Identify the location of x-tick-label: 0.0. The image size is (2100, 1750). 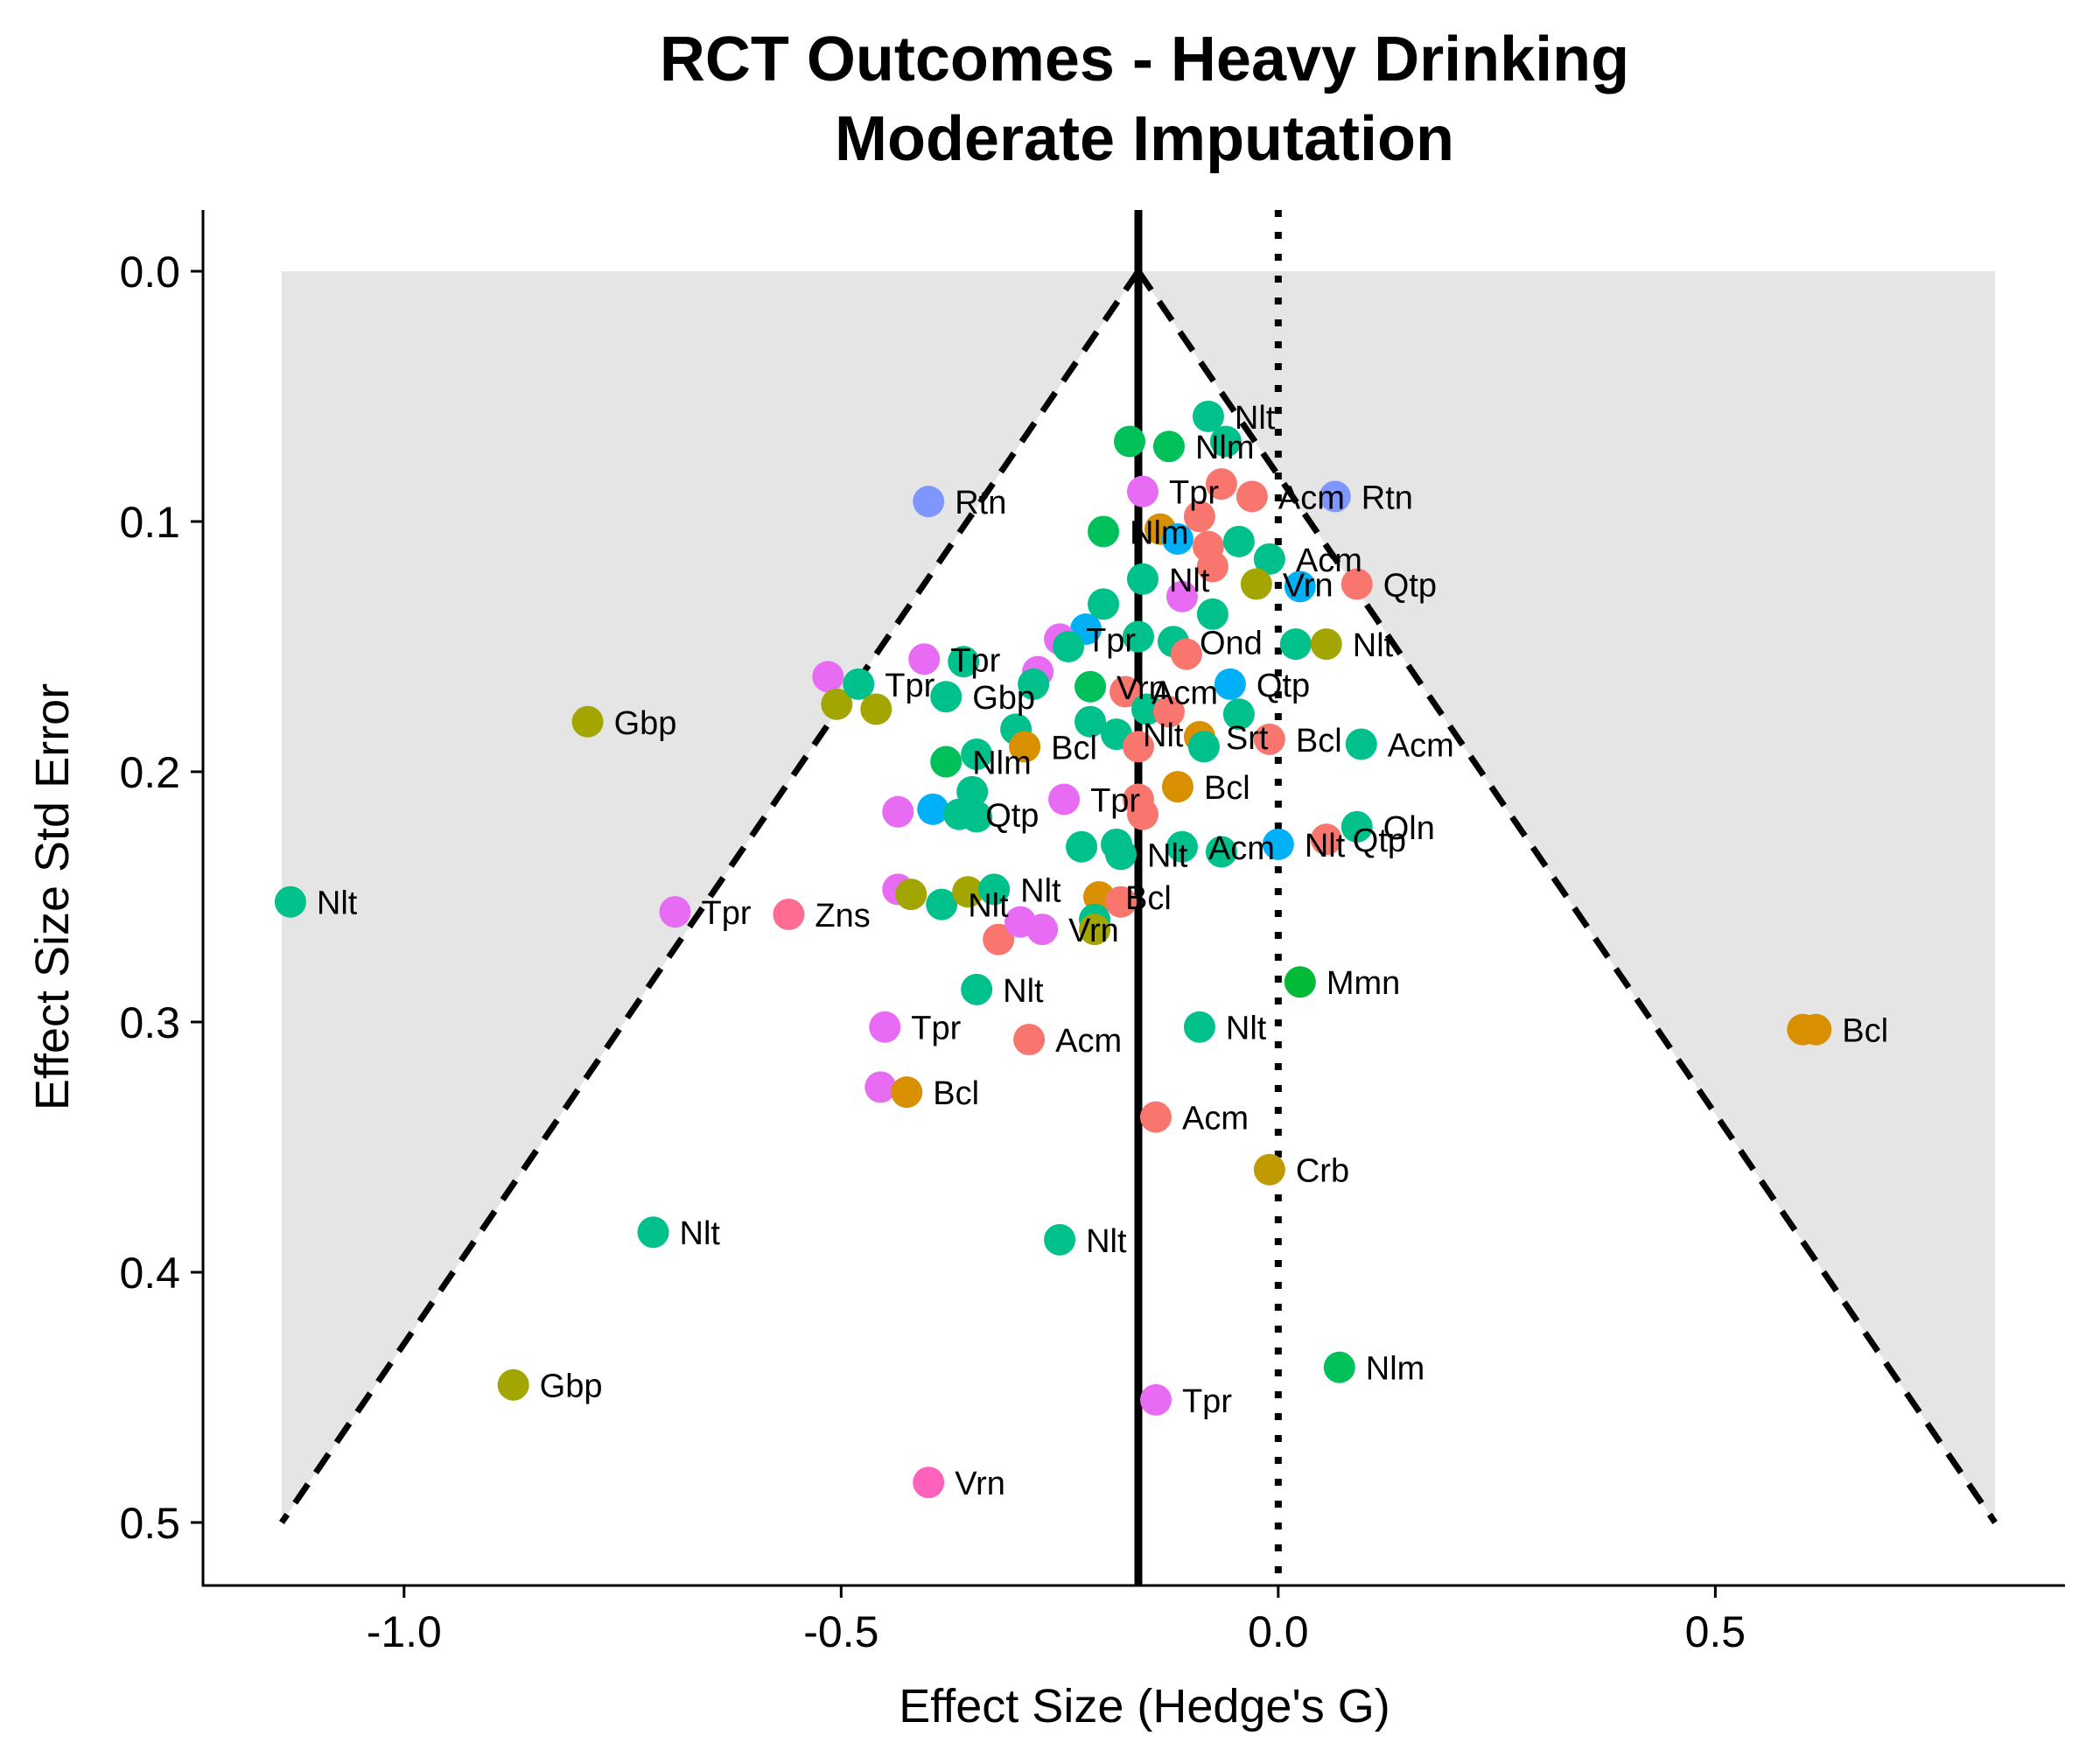
(1278, 1631).